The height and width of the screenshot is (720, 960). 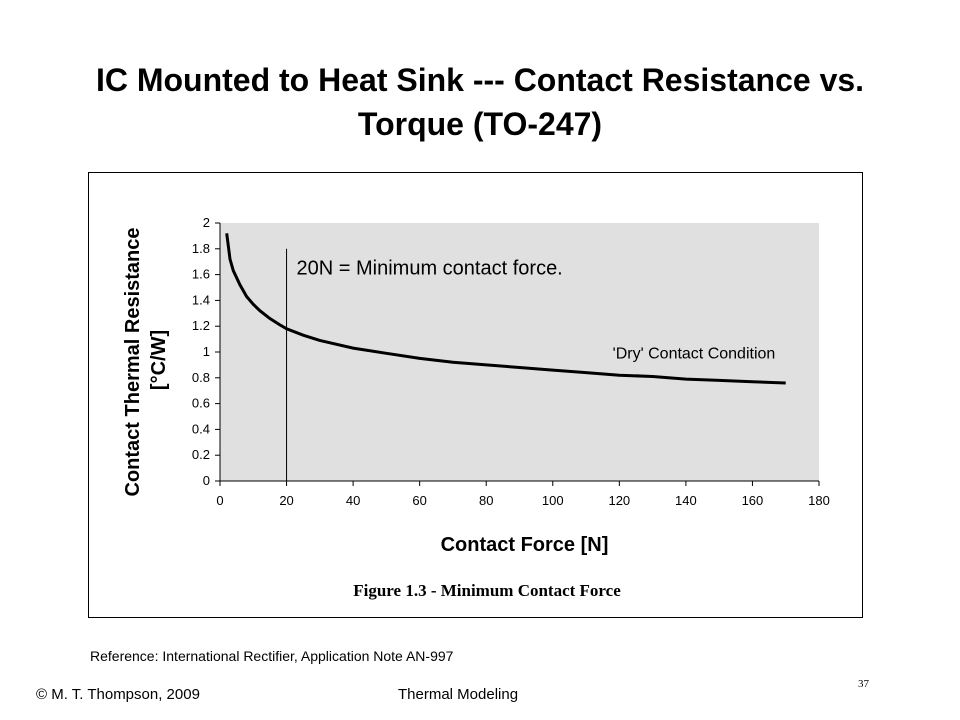 I want to click on x-tick-label: 20, so click(x=286, y=500).